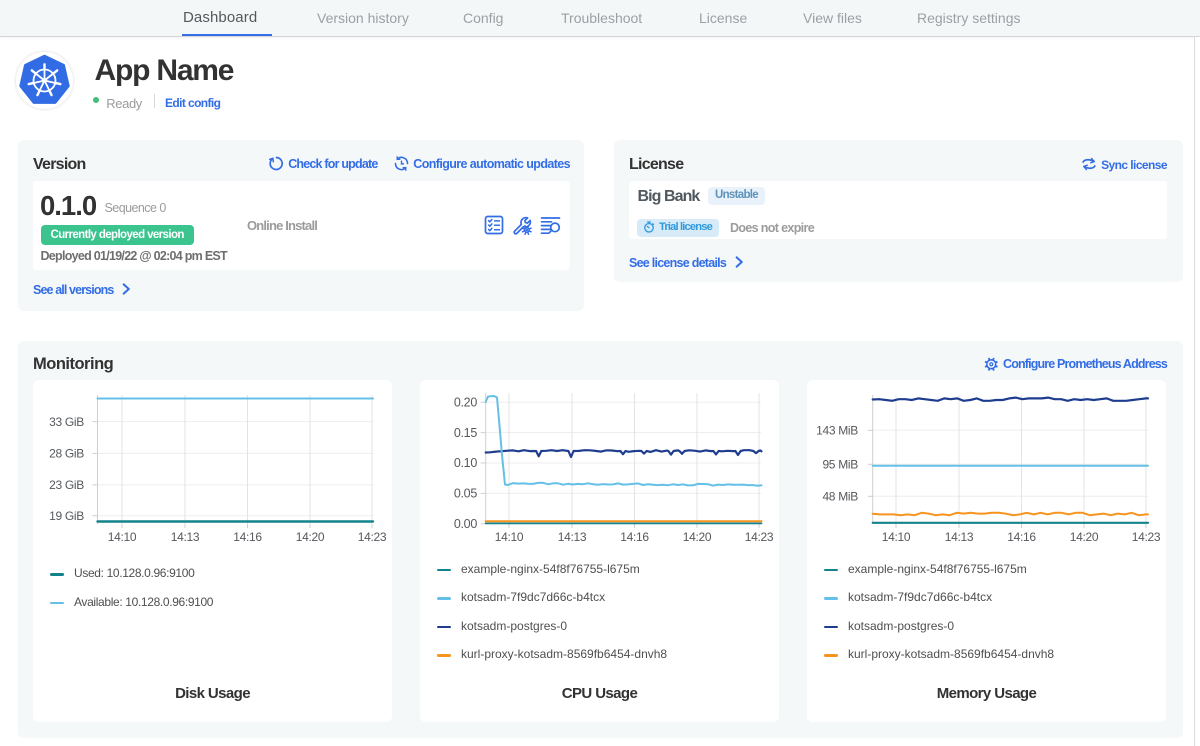 The width and height of the screenshot is (1200, 746). What do you see at coordinates (840, 497) in the screenshot?
I see `svg-text: 48 MiB` at bounding box center [840, 497].